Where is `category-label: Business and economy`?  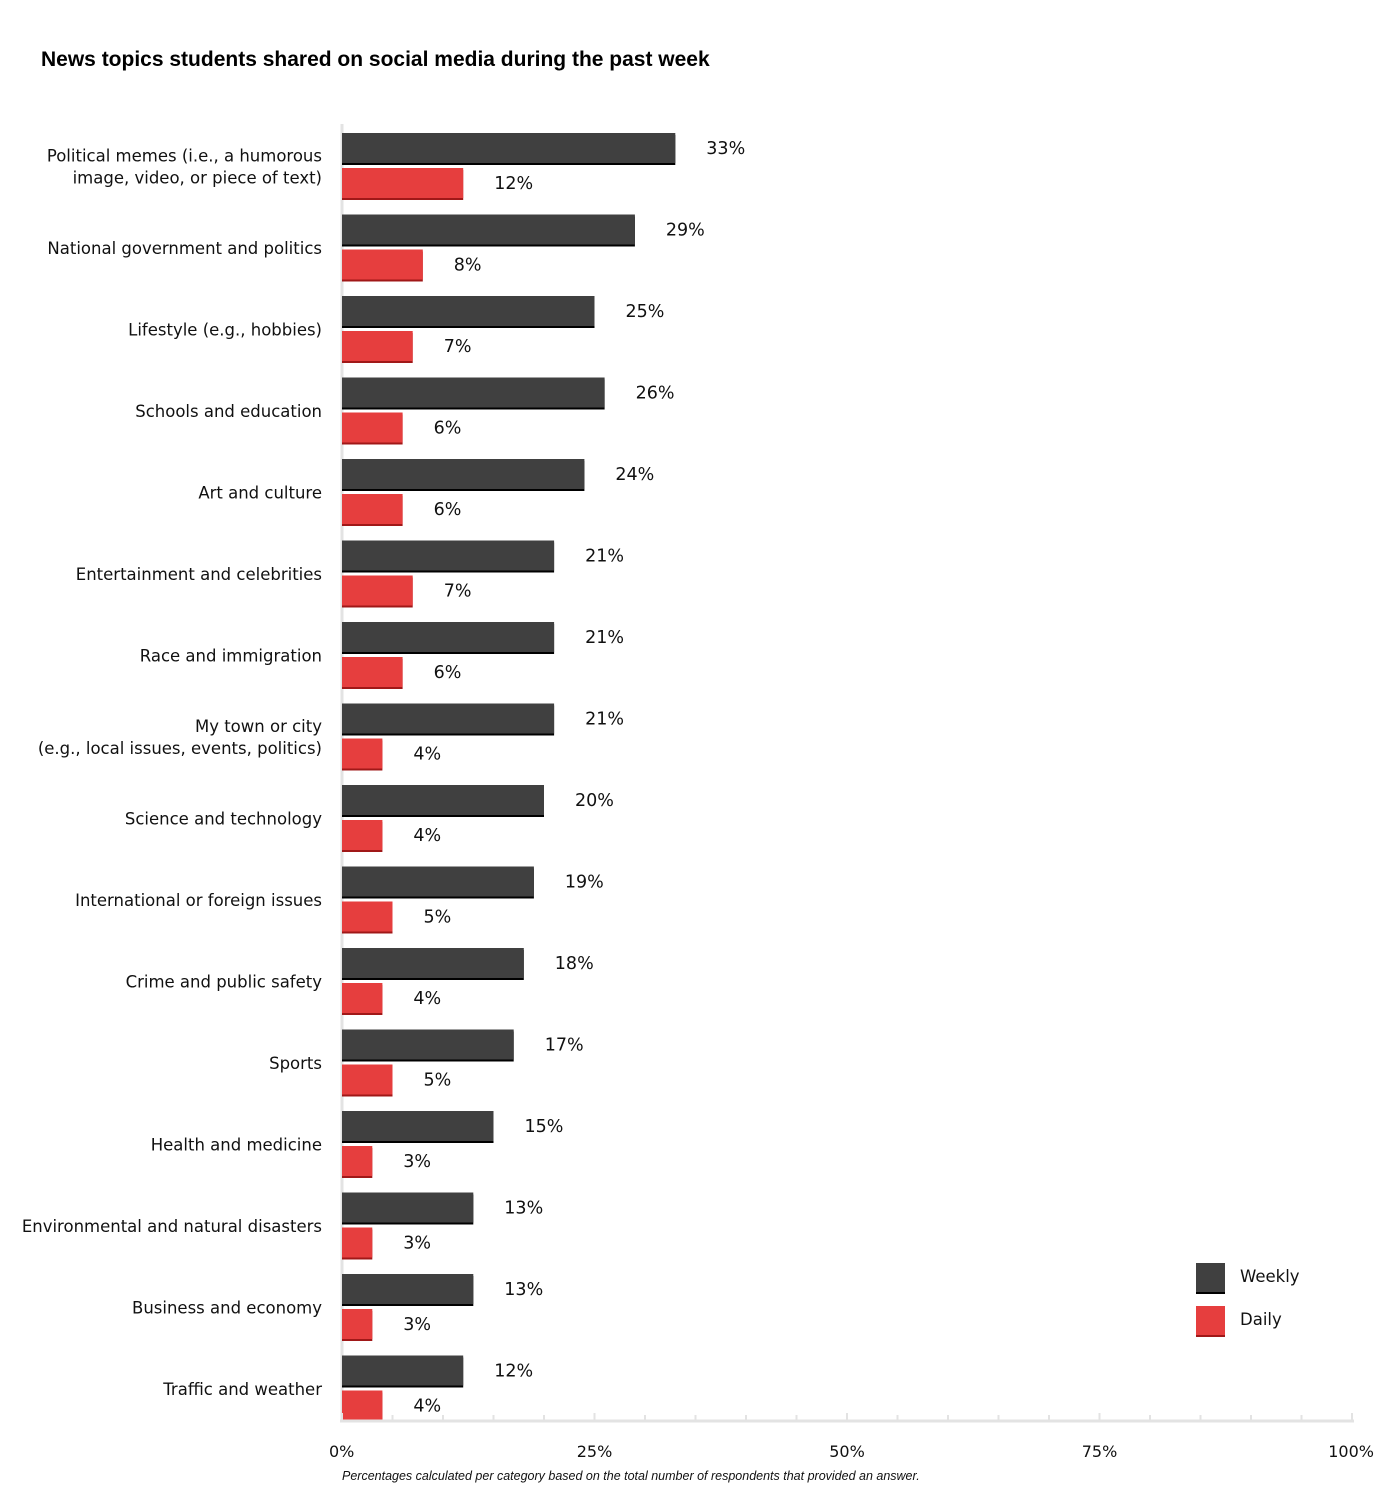
category-label: Business and economy is located at coordinates (227, 1308).